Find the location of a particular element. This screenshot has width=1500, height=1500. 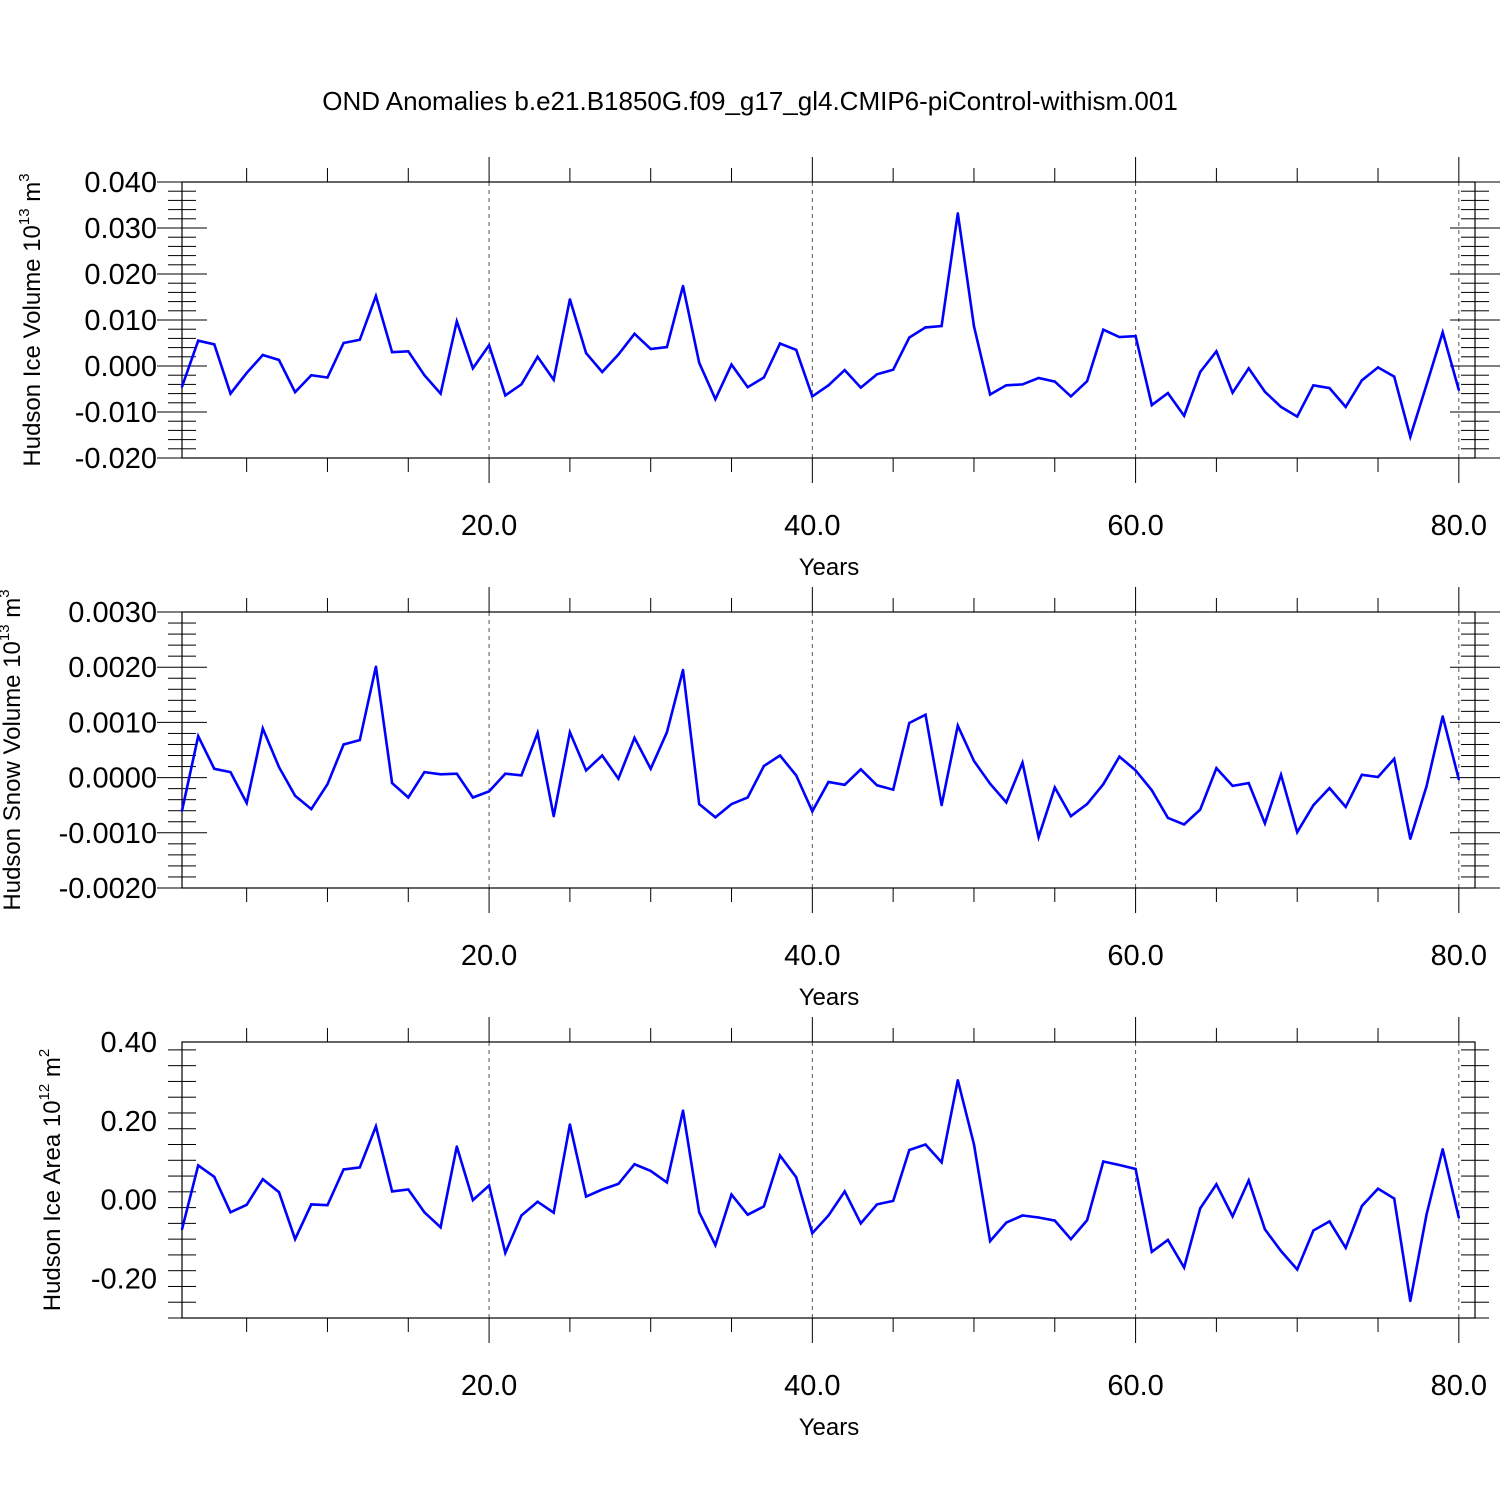

x-tick-label: 80.0 is located at coordinates (1459, 1386).